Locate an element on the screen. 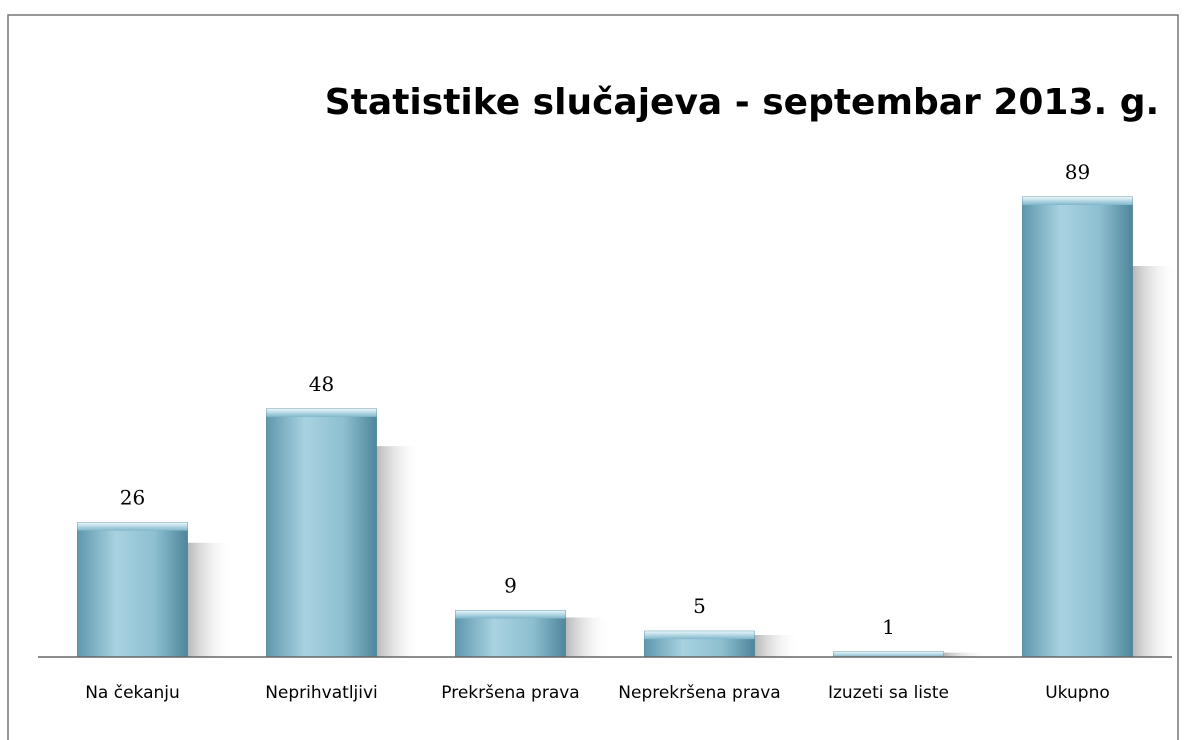 Image resolution: width=1187 pixels, height=740 pixels. value-label: 1 is located at coordinates (888, 627).